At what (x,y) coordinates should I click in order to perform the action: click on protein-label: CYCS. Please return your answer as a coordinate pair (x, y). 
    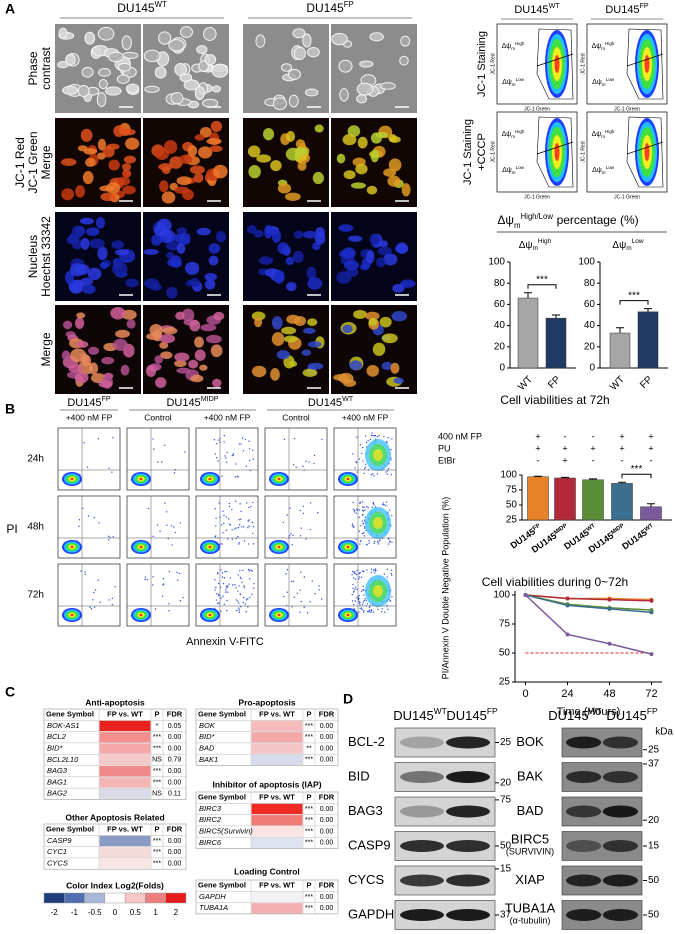
    Looking at the image, I should click on (366, 879).